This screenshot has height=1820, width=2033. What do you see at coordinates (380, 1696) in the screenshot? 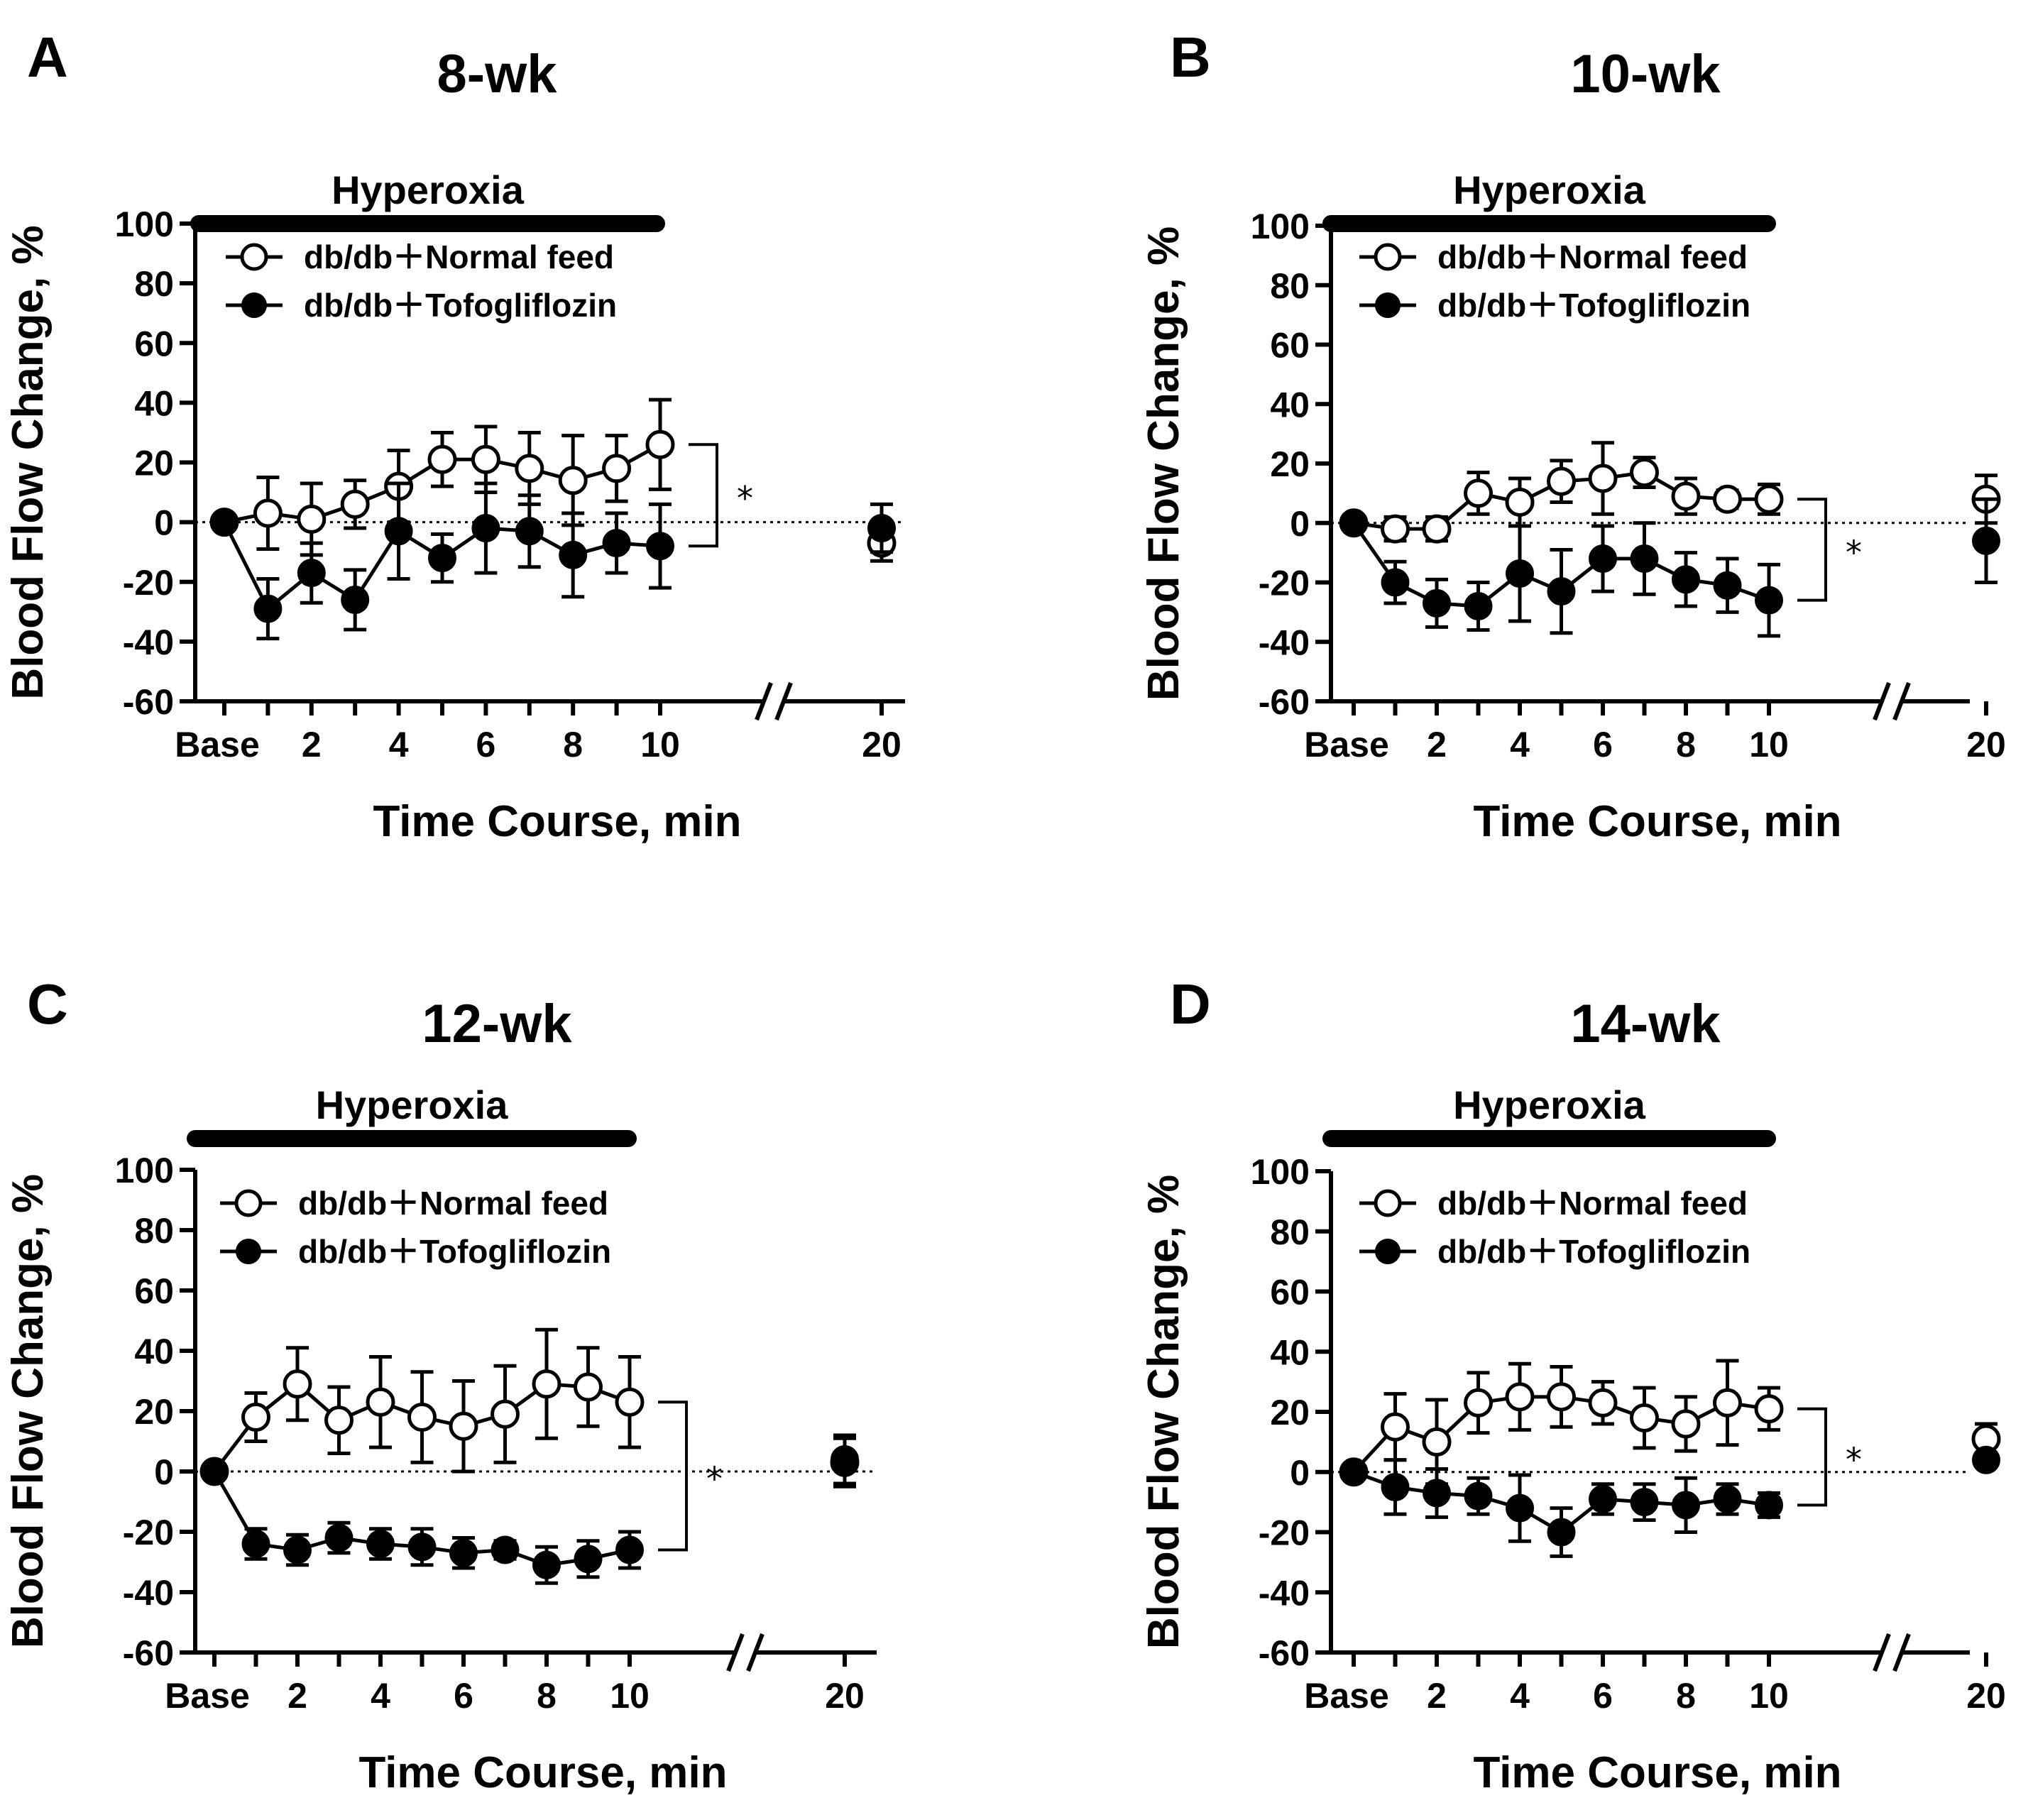
I see `x-tick-label: 4` at bounding box center [380, 1696].